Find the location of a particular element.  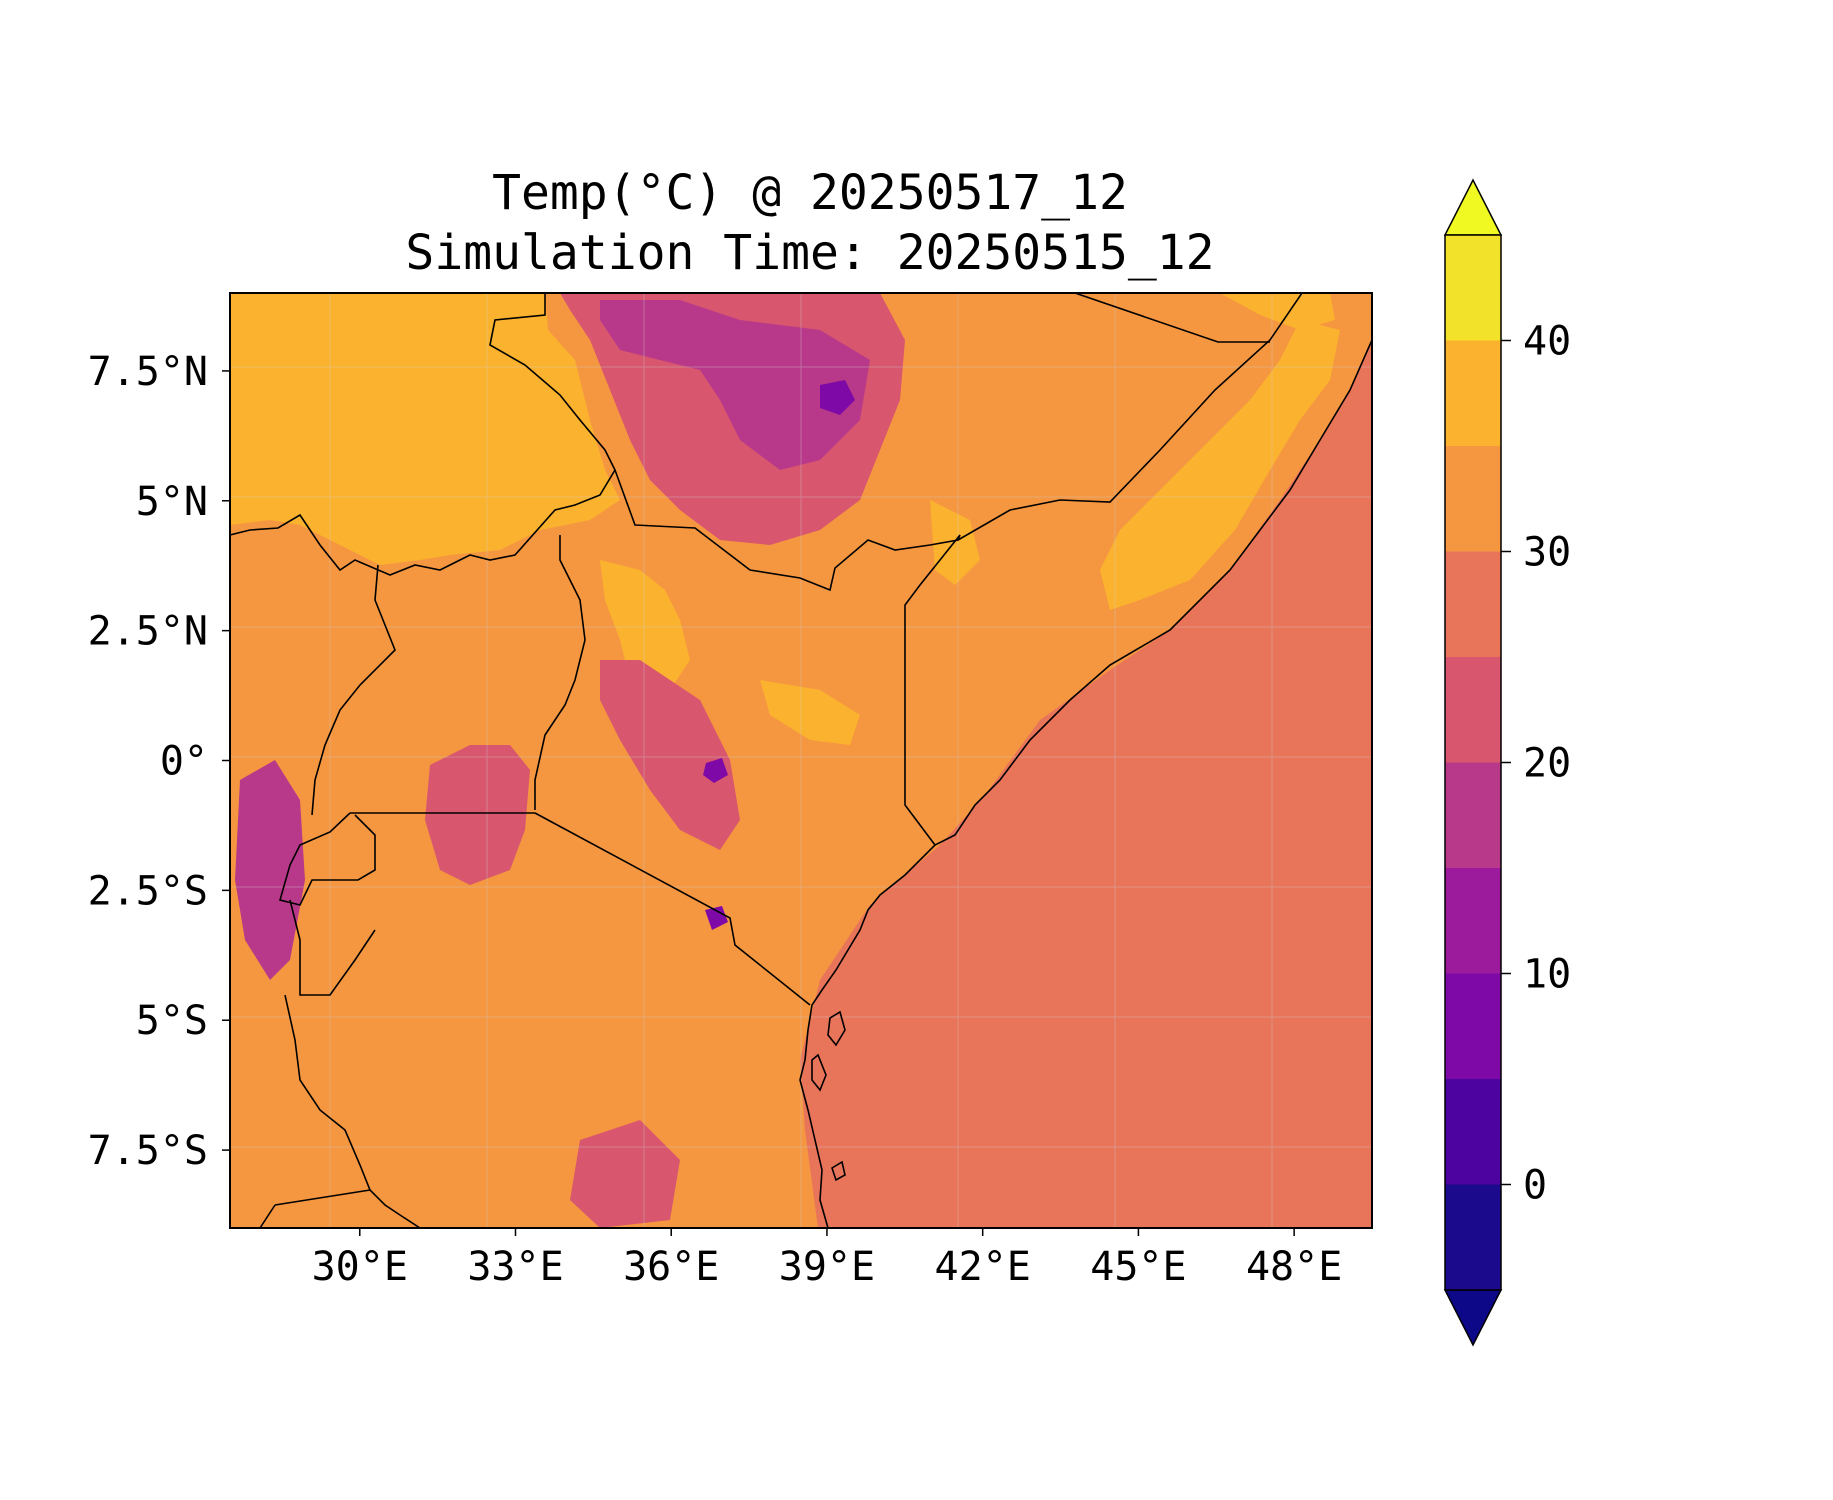

western-rift-highlands is located at coordinates (270, 870).